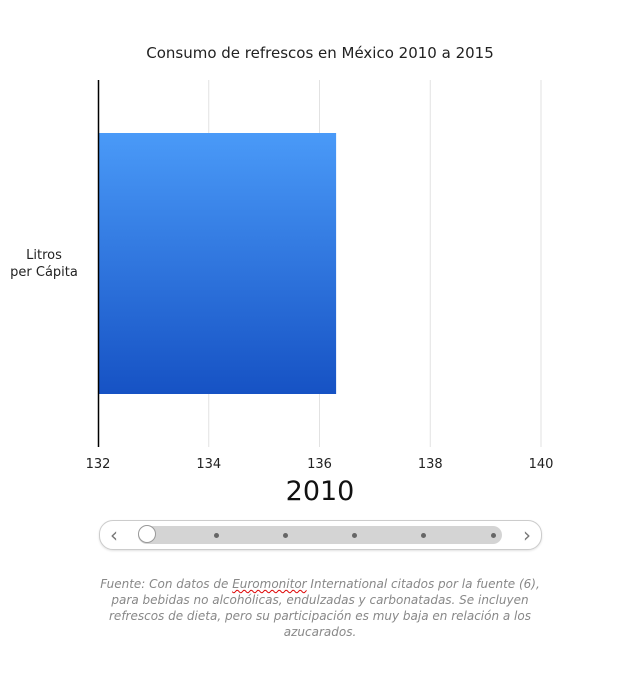 The image size is (640, 677). Describe the element at coordinates (319, 464) in the screenshot. I see `x-tick-label: 136` at that location.